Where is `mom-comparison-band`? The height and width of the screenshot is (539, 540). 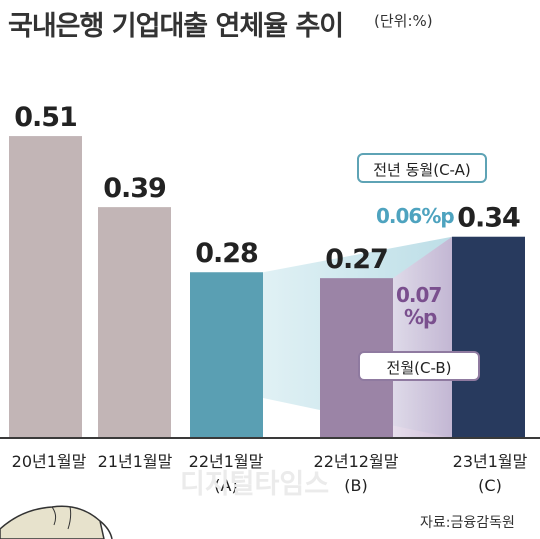 mom-comparison-band is located at coordinates (422, 337).